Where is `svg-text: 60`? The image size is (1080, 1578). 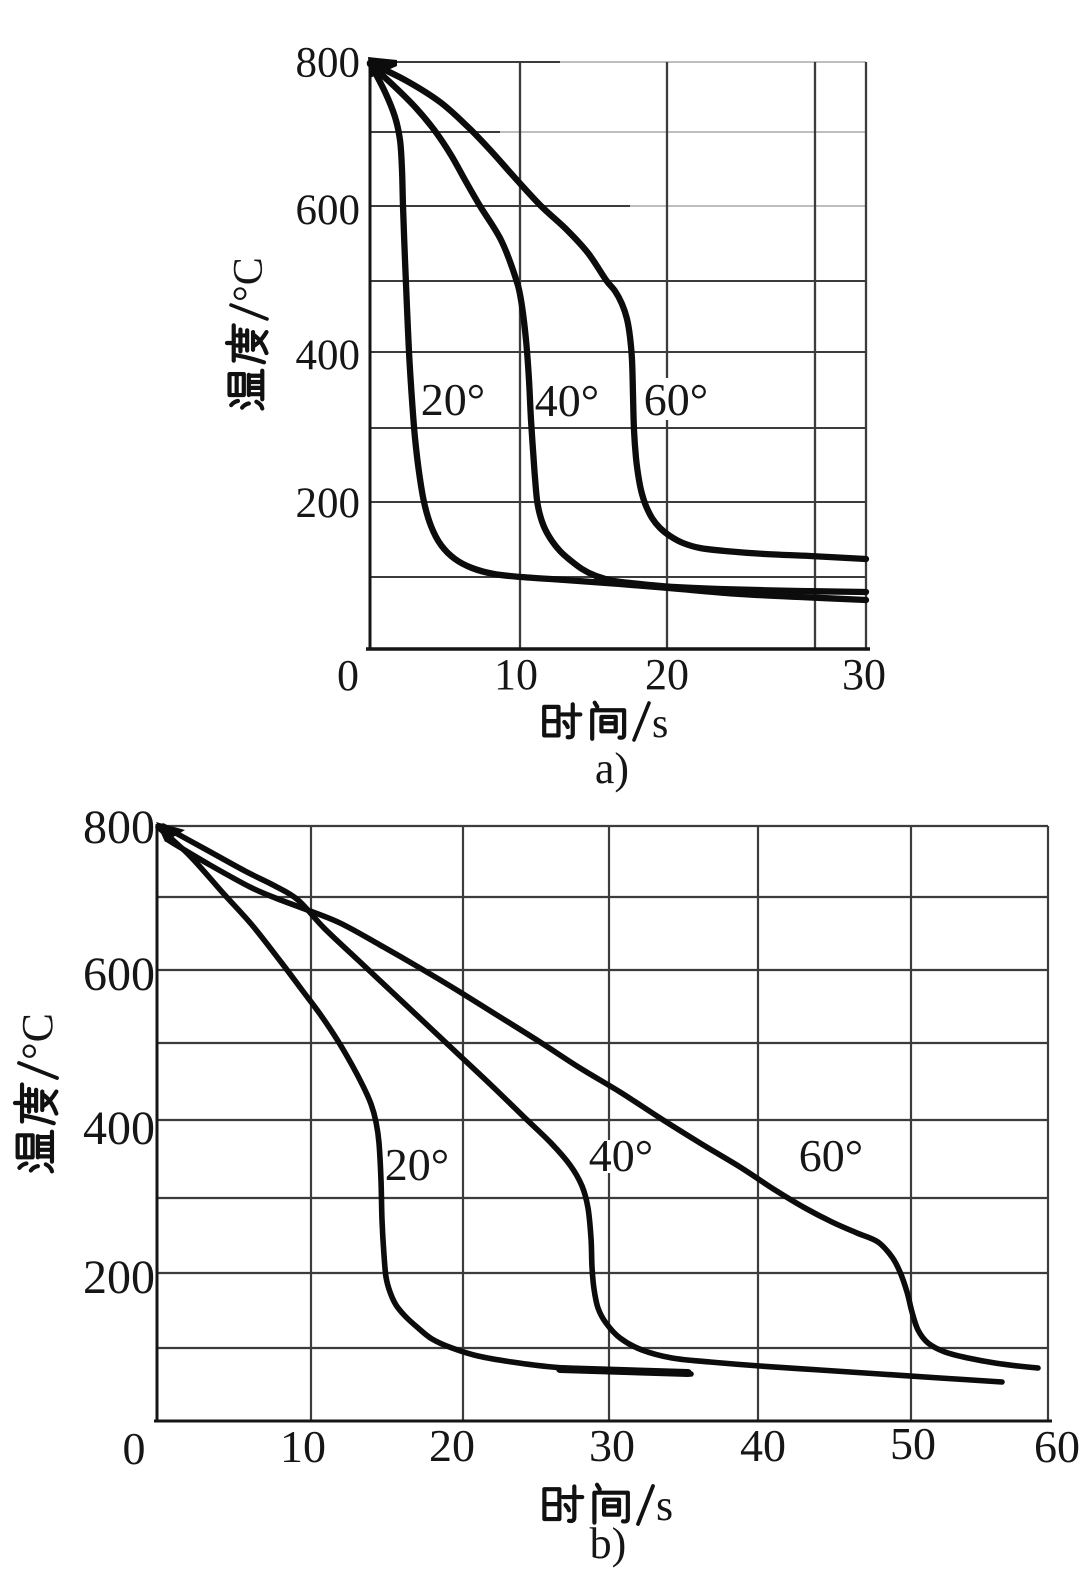
svg-text: 60 is located at coordinates (1057, 1446).